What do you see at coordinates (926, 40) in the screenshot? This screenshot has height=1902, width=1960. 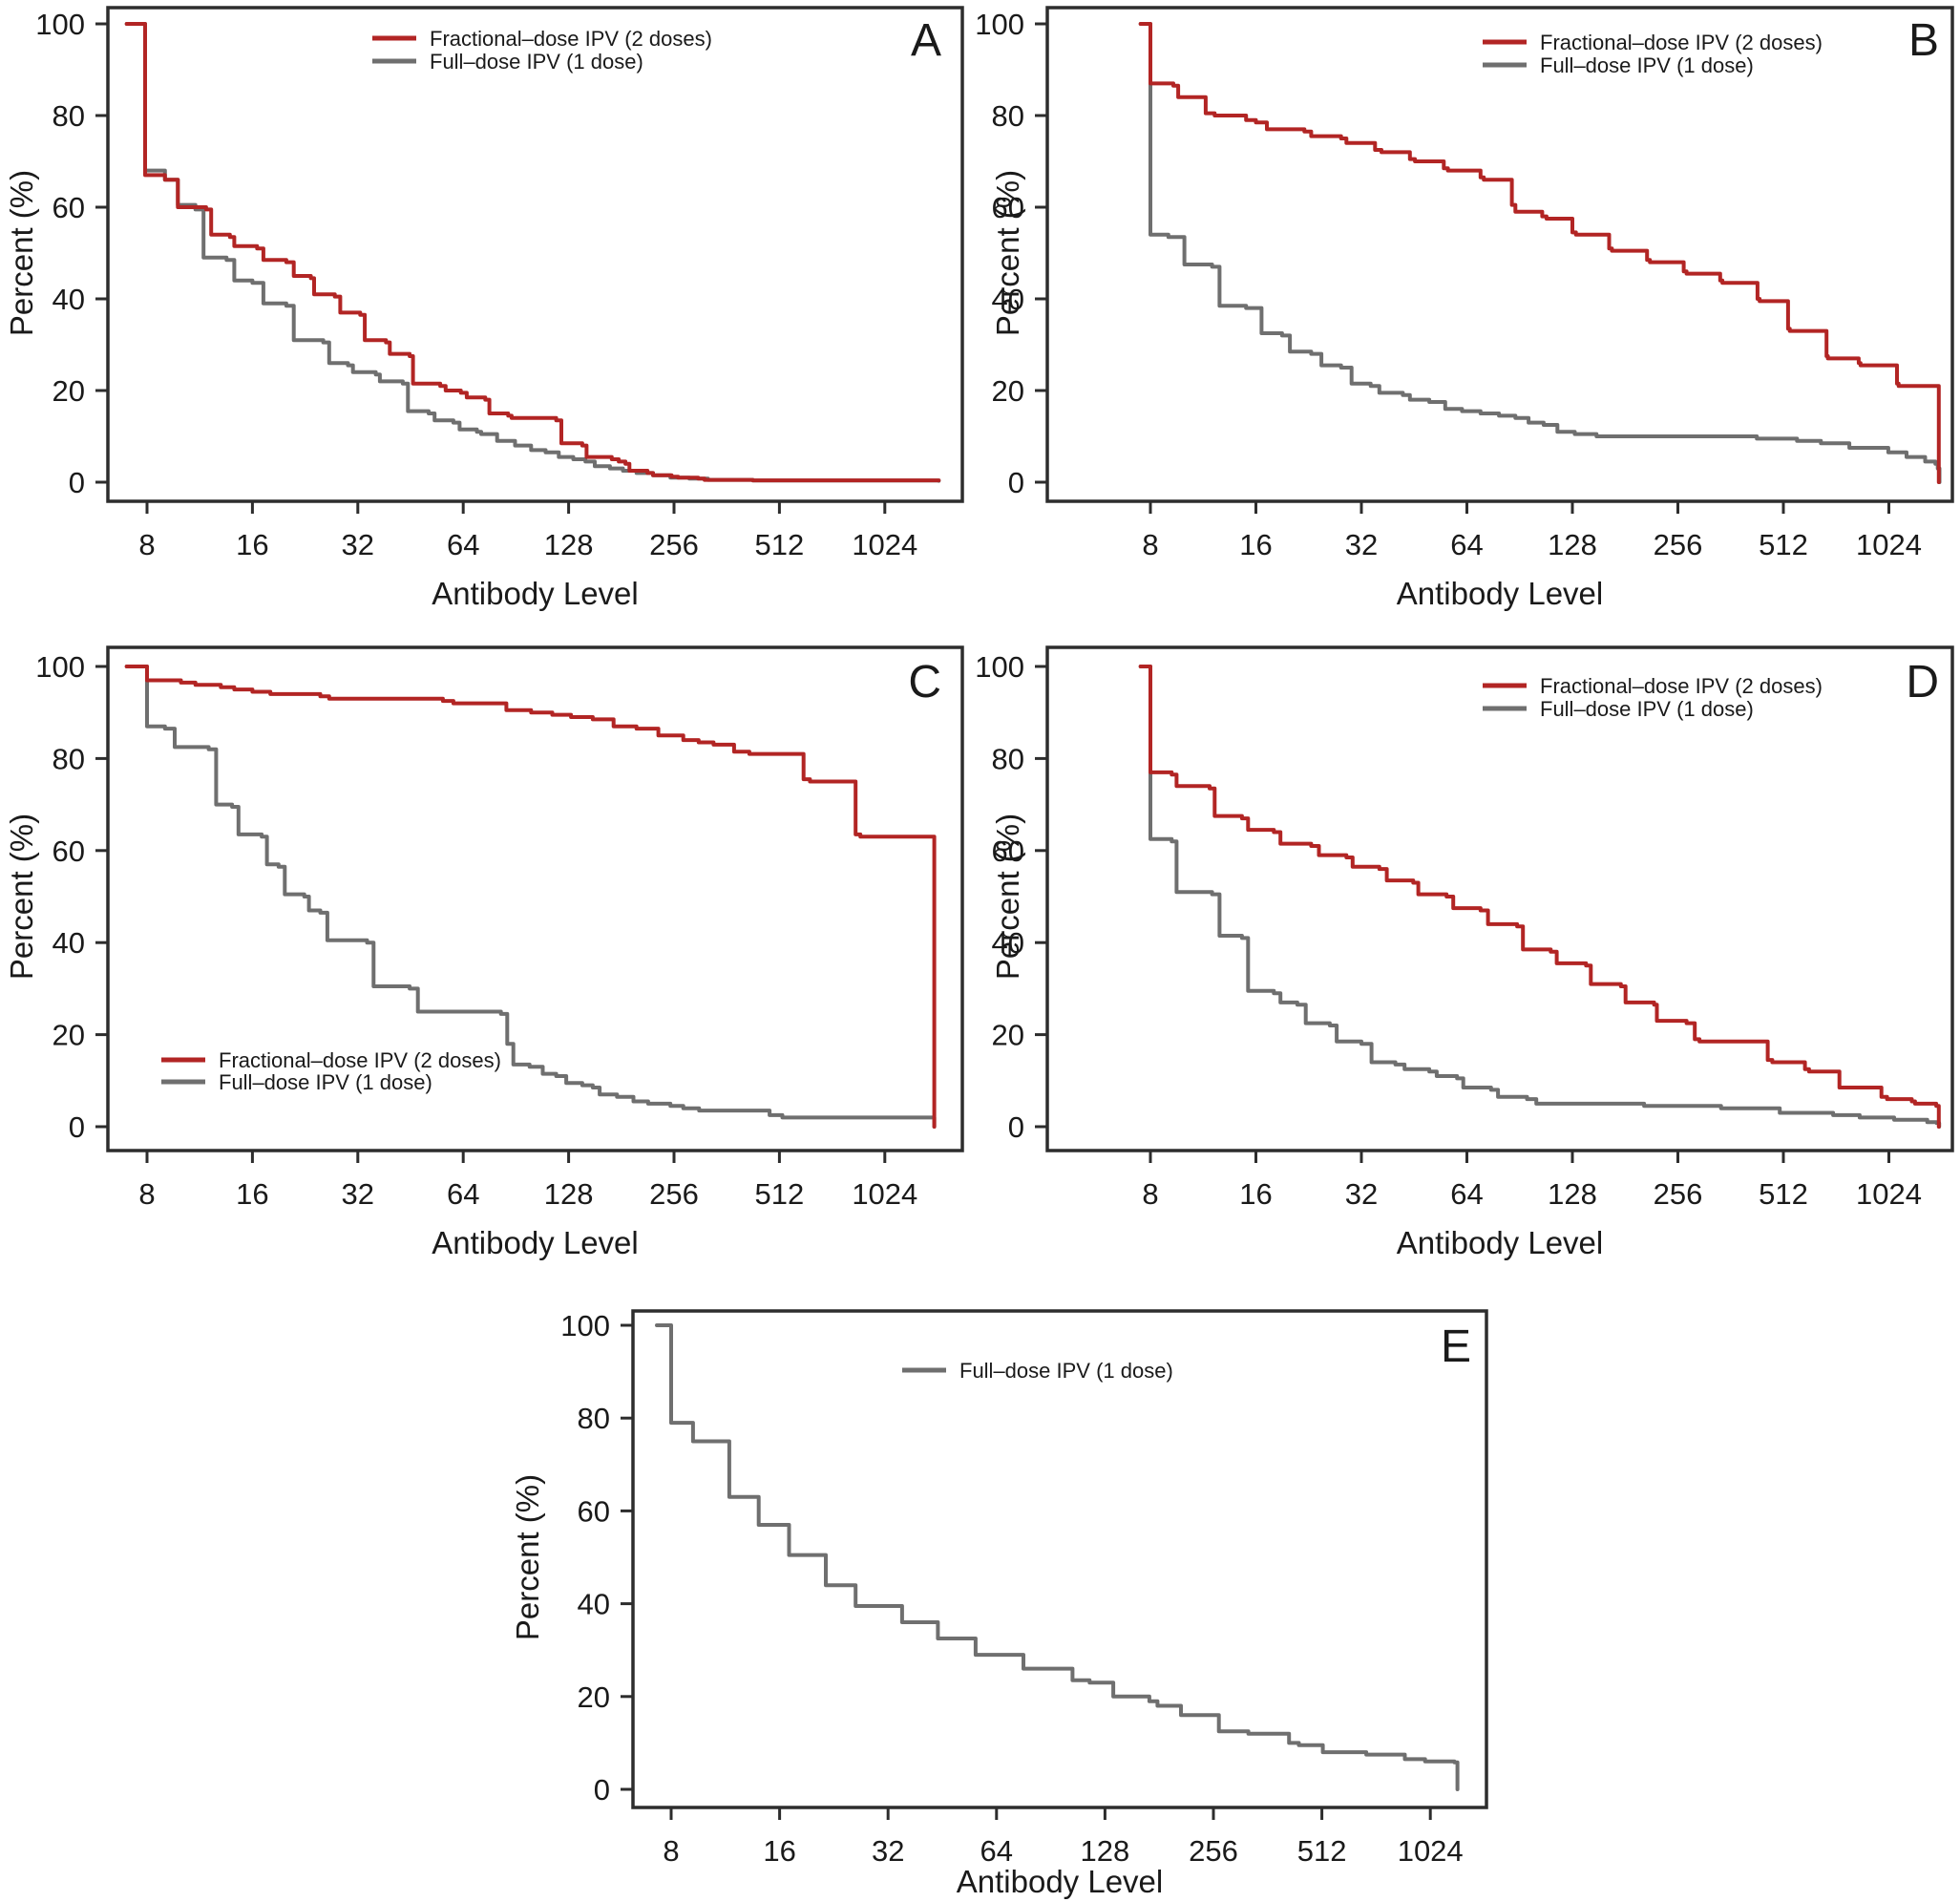 I see `panel-letter-A: A` at bounding box center [926, 40].